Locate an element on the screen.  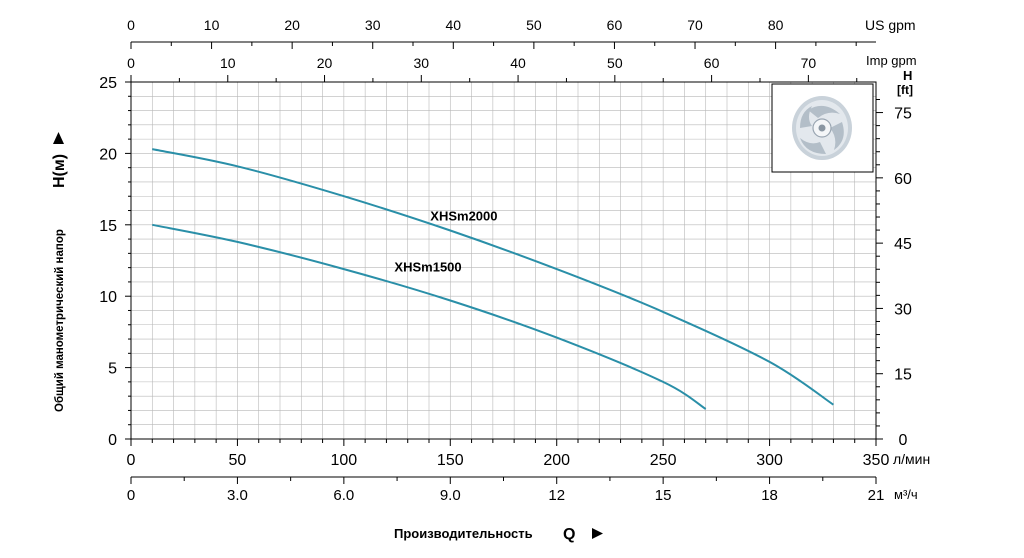
y-tick-label: 5 is located at coordinates (112, 369).